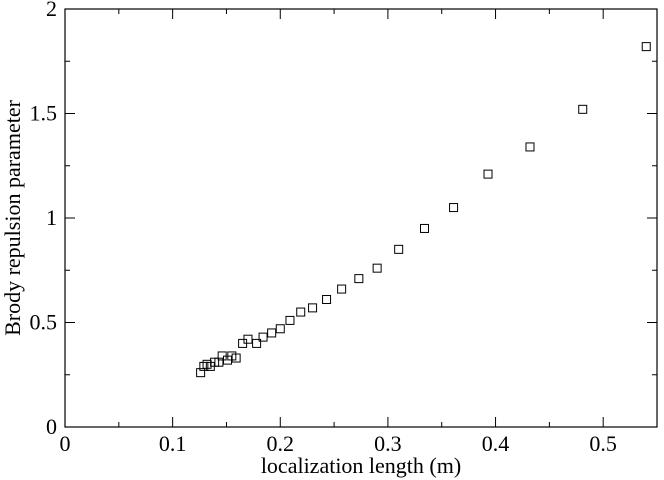  Describe the element at coordinates (51, 217) in the screenshot. I see `y-tick-label: 1` at that location.